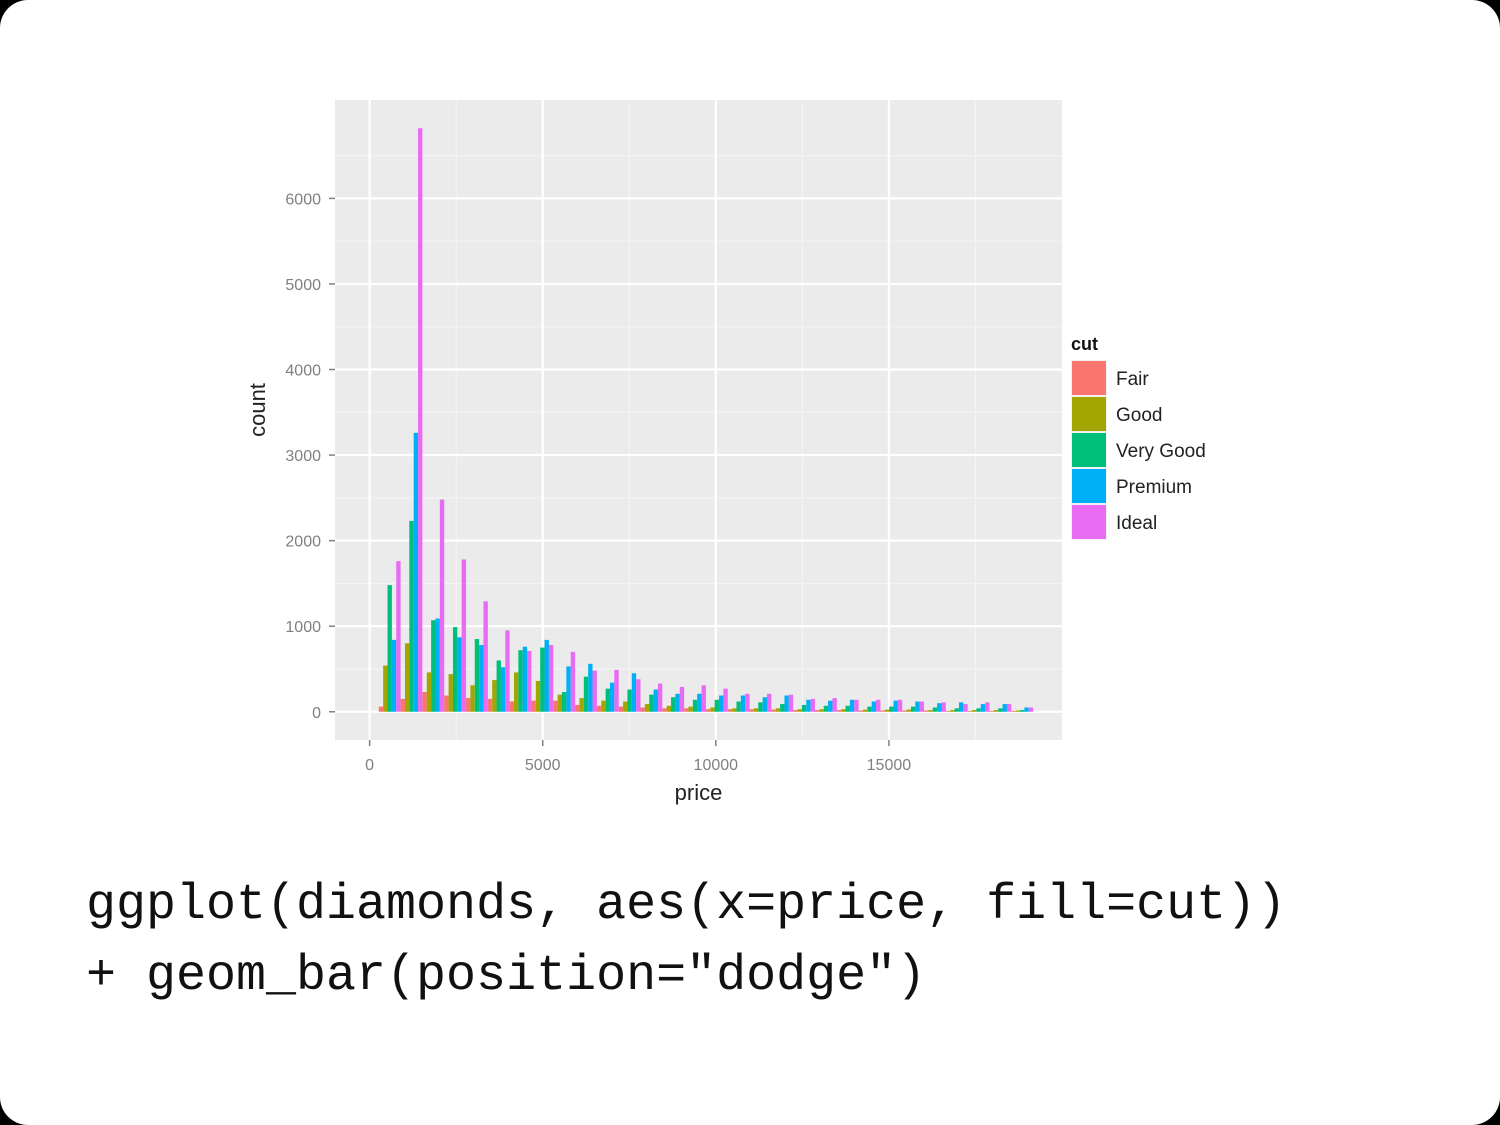 This screenshot has height=1125, width=1500. Describe the element at coordinates (303, 371) in the screenshot. I see `y-tick-label: 4000` at that location.